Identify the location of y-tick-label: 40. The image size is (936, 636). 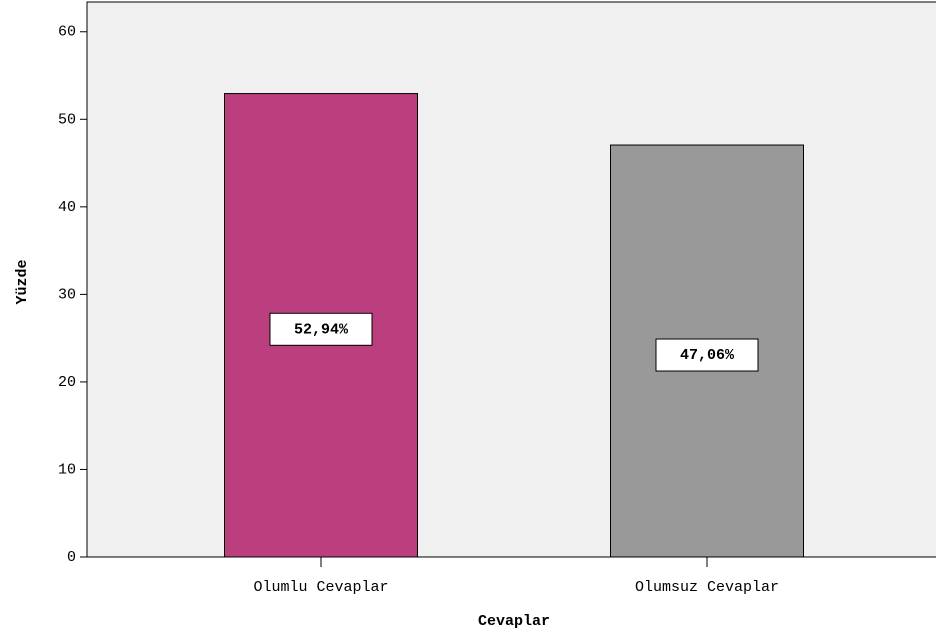
(67, 207).